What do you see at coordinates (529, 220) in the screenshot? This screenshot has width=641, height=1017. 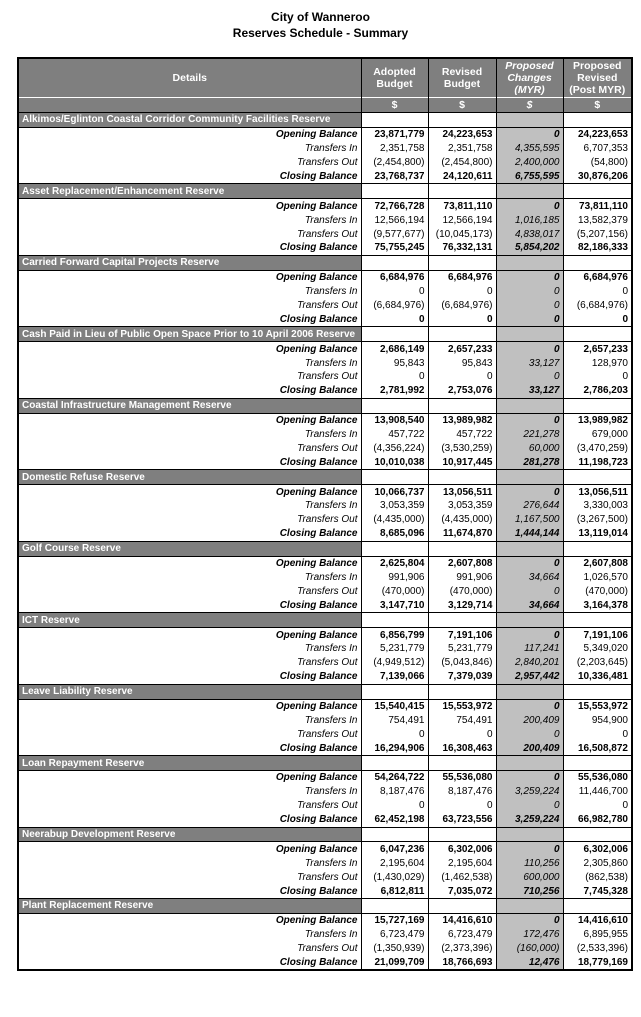 I see `value-cell: 1,016,185` at bounding box center [529, 220].